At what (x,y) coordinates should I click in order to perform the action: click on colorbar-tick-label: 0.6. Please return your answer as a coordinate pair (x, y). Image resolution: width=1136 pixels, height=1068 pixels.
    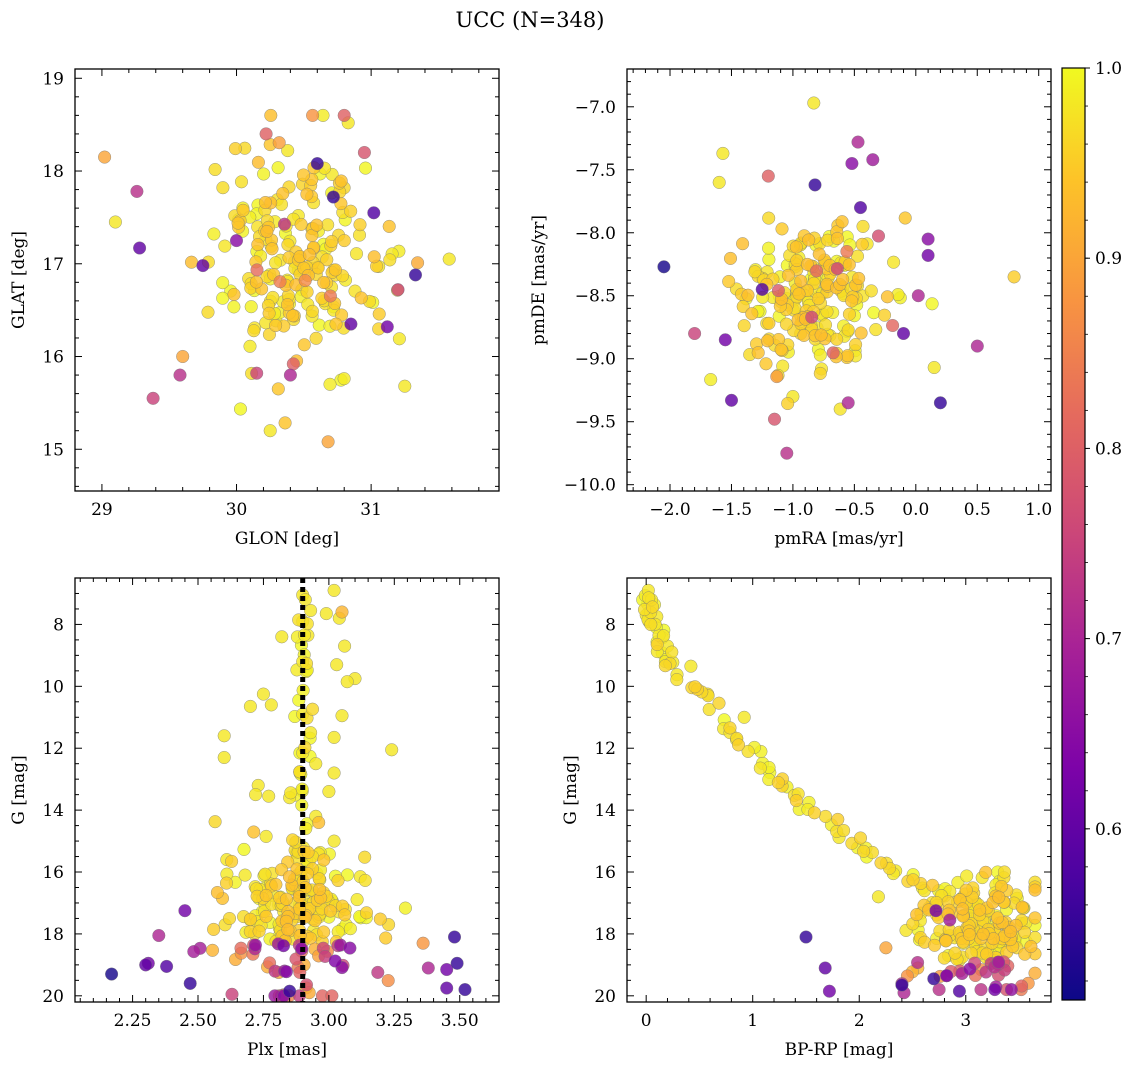
    Looking at the image, I should click on (1108, 830).